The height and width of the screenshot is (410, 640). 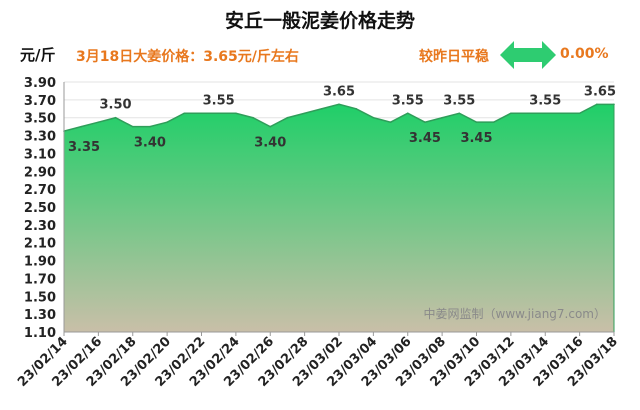 What do you see at coordinates (40, 83) in the screenshot?
I see `y-tick-label: 3.90` at bounding box center [40, 83].